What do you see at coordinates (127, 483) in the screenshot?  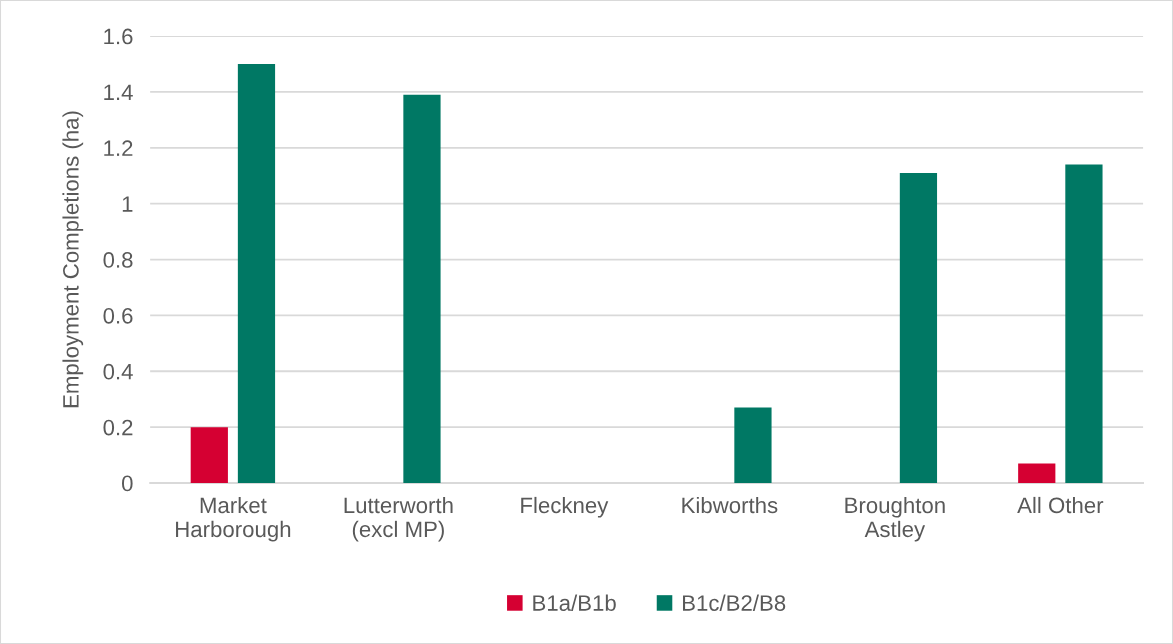 I see `y-tick-label: 0` at bounding box center [127, 483].